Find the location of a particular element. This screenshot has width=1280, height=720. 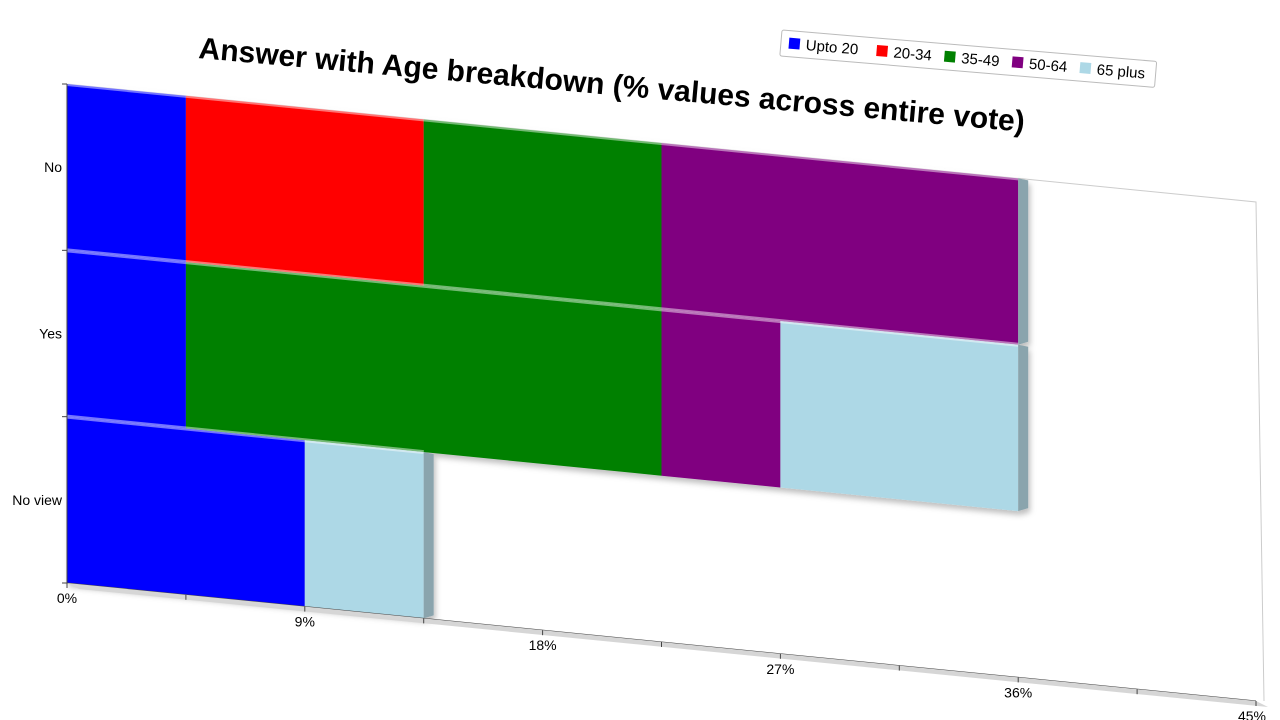

x-tick-label: 27% is located at coordinates (780, 669).